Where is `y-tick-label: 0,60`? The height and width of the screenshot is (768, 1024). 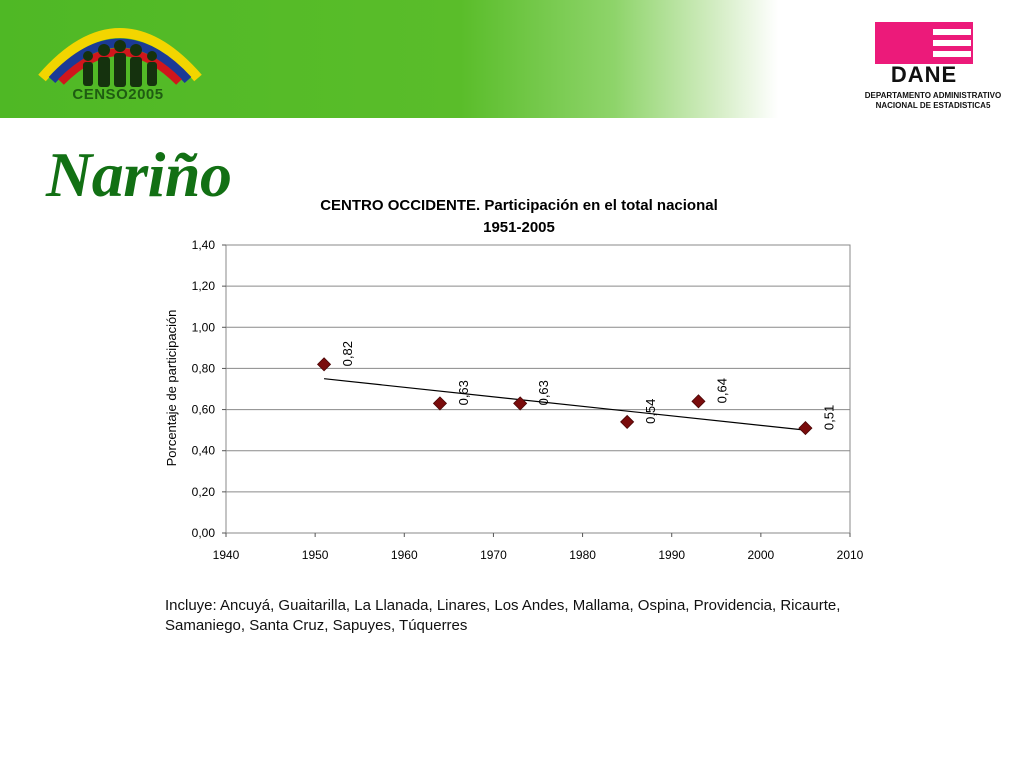
y-tick-label: 0,60 is located at coordinates (204, 410).